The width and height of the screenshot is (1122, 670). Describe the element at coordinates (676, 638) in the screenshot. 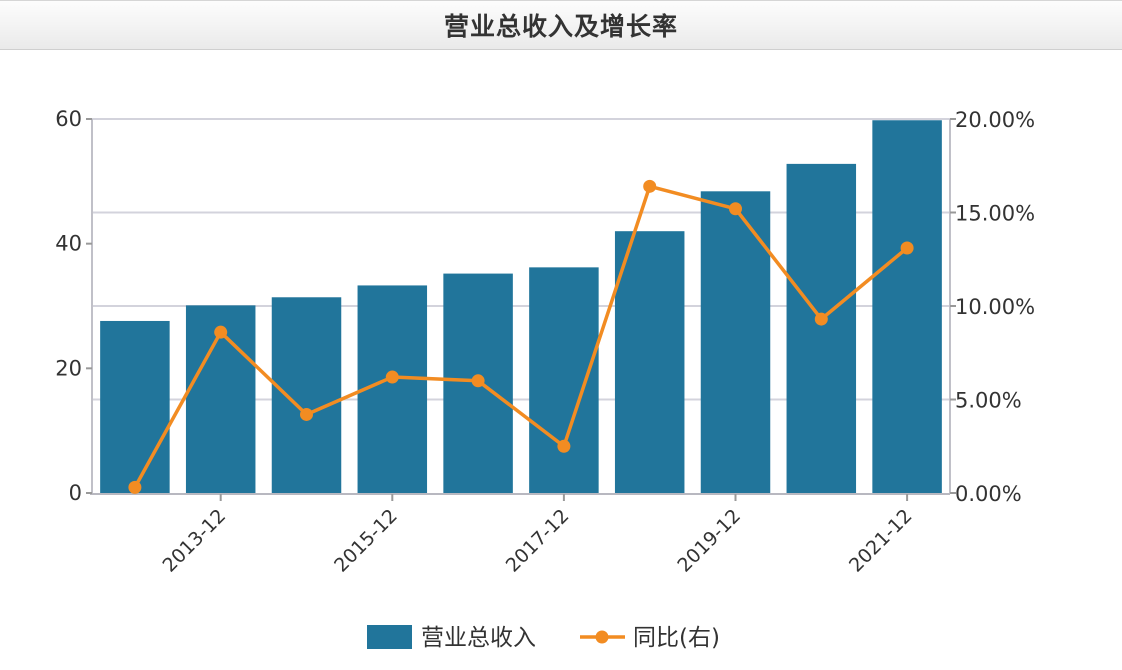

I see `legend-line-label: 同比(右)` at that location.